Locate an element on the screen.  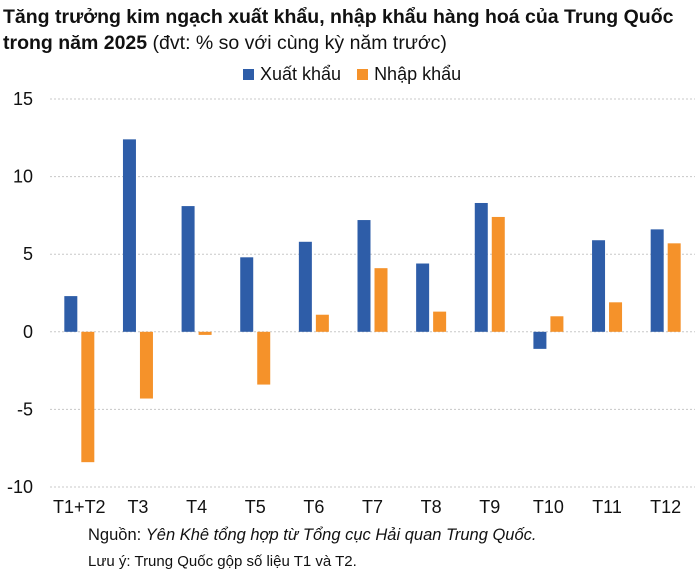
legend-swatch-import is located at coordinates (363, 74).